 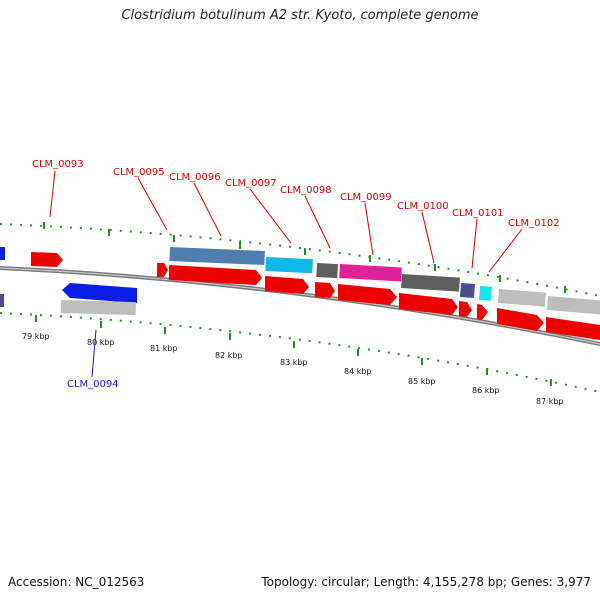 What do you see at coordinates (36, 336) in the screenshot?
I see `tick-label: 79 kbp` at bounding box center [36, 336].